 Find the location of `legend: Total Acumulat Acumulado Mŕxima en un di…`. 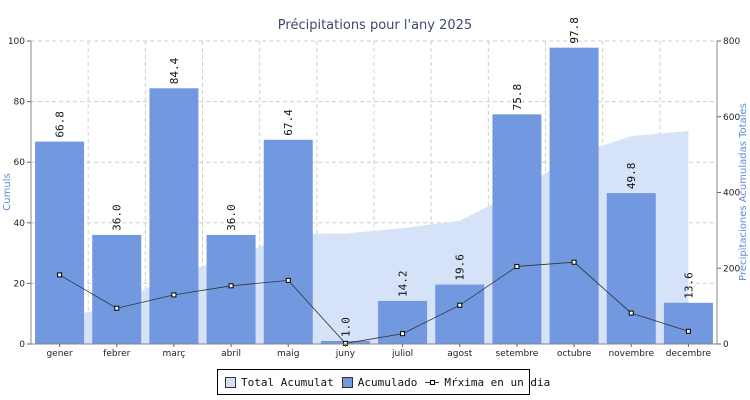

legend: Total Acumulat Acumulado Mŕxima en un di… is located at coordinates (383, 382).